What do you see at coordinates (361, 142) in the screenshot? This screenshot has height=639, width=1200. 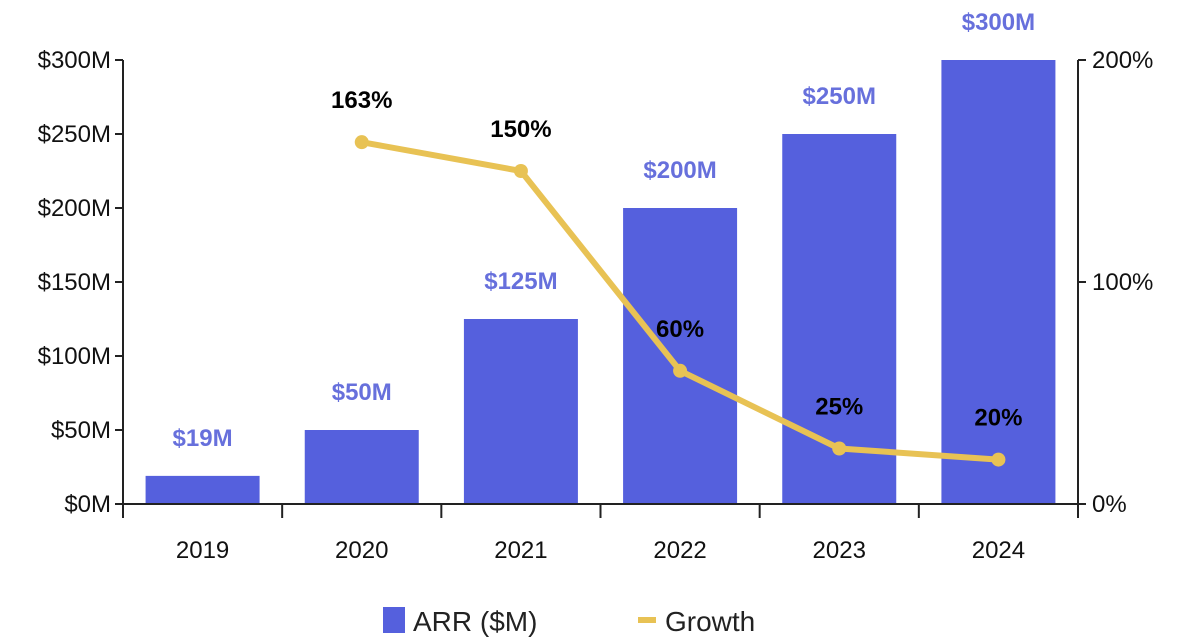 I see `growth-point-2020` at bounding box center [361, 142].